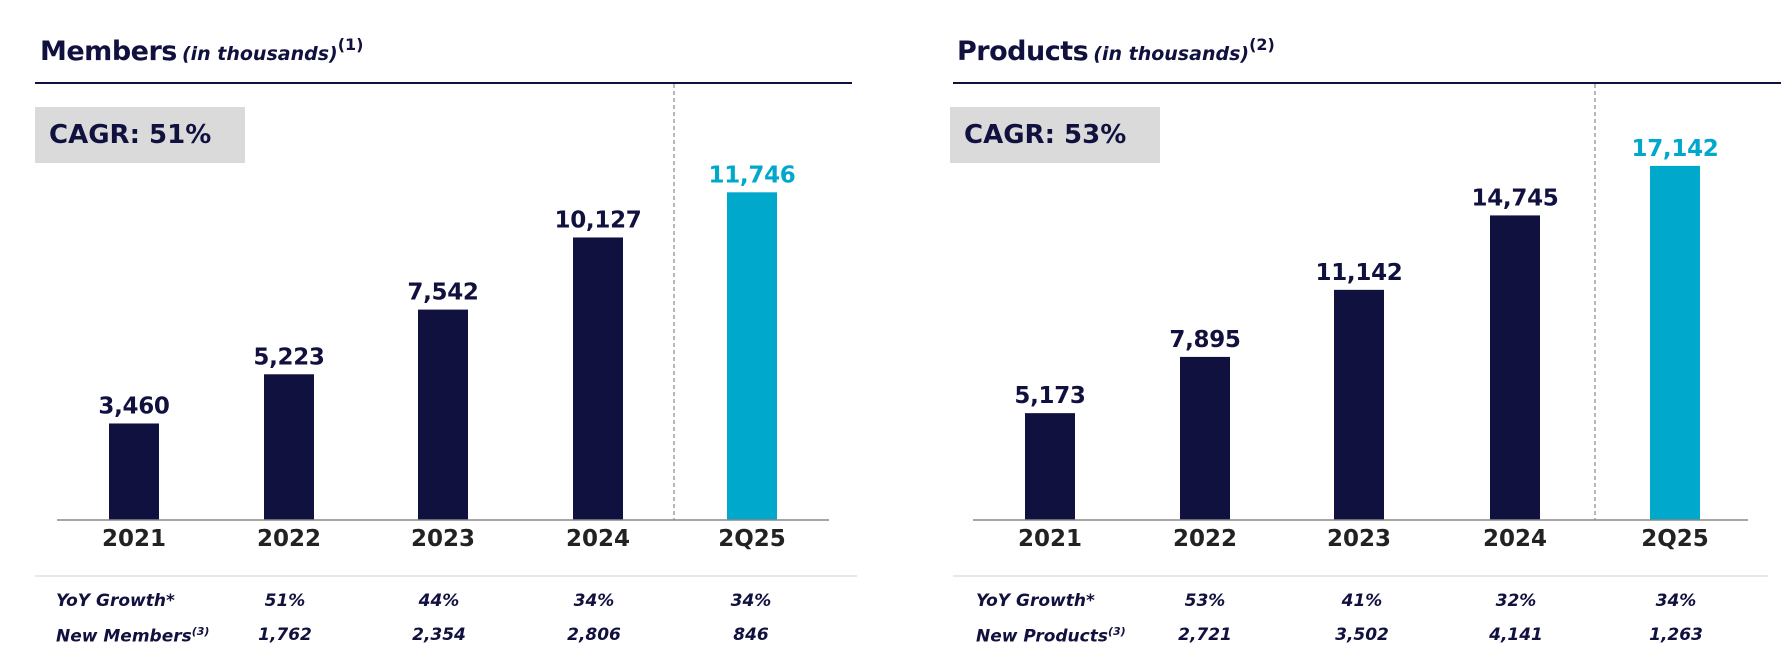 The height and width of the screenshot is (655, 1781). I want to click on new-products-value: 1,263, so click(1676, 635).